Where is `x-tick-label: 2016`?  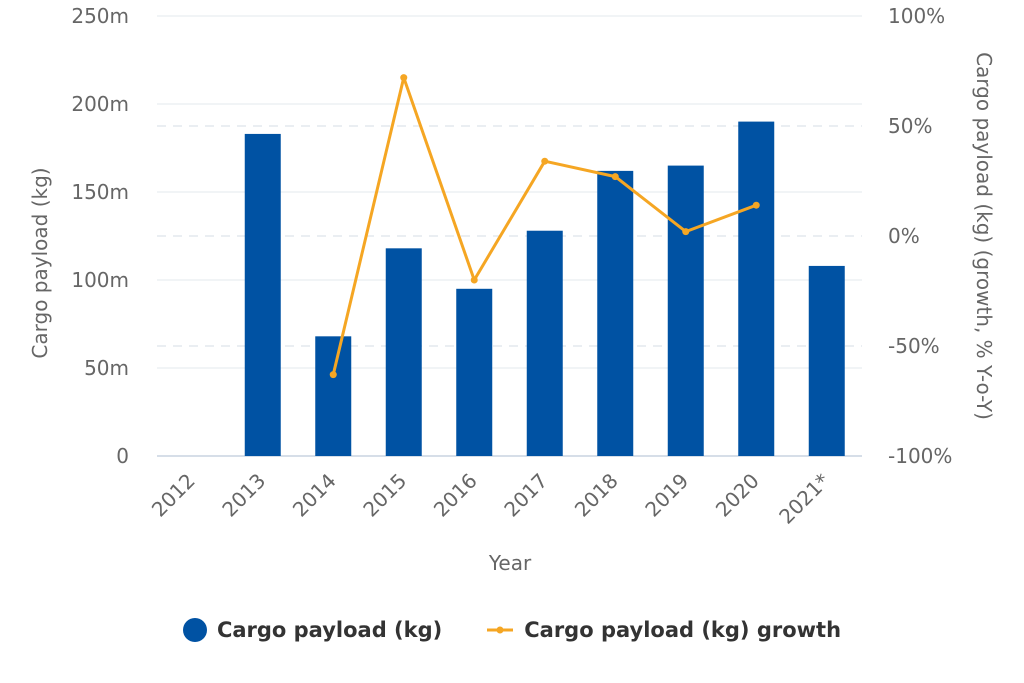 x-tick-label: 2016 is located at coordinates (455, 495).